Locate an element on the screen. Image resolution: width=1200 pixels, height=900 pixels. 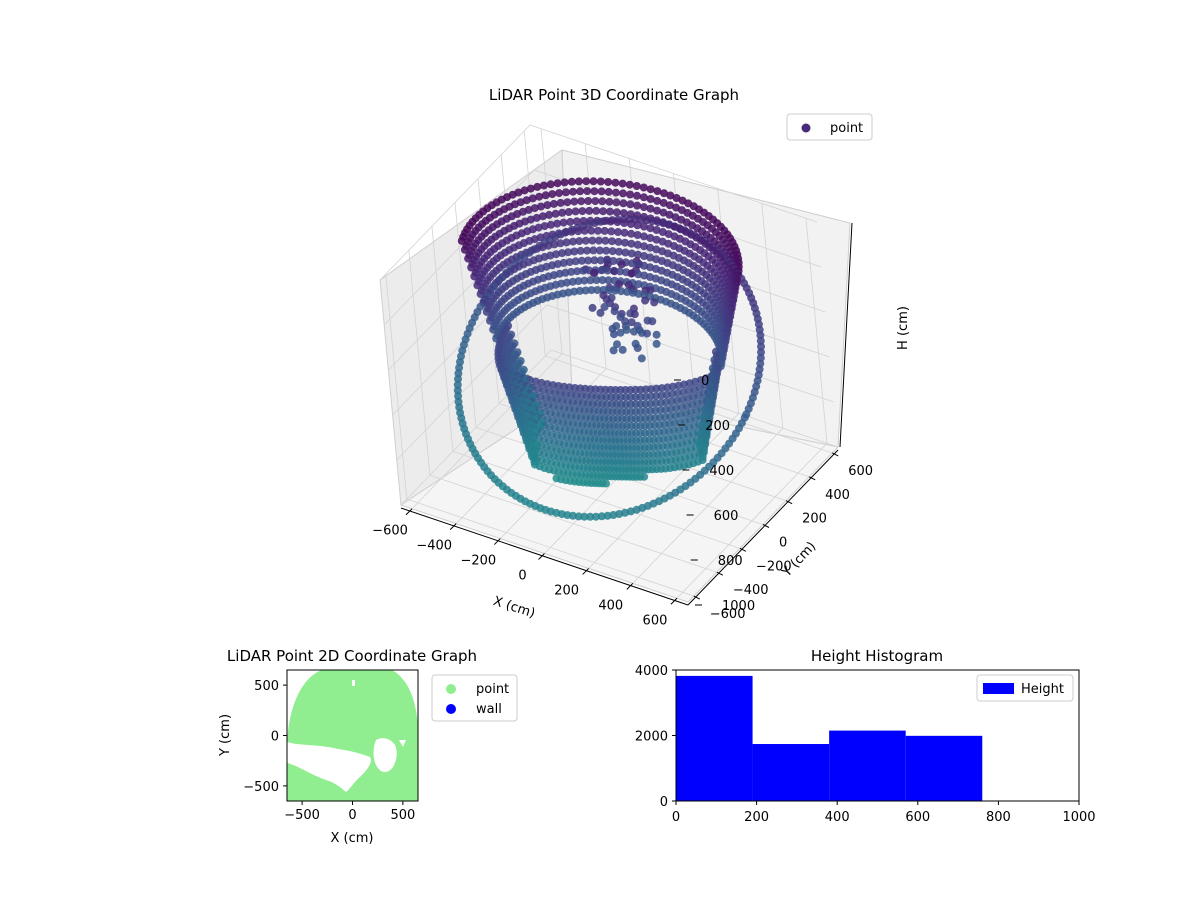
chart-3d-legend: point is located at coordinates (829, 127).